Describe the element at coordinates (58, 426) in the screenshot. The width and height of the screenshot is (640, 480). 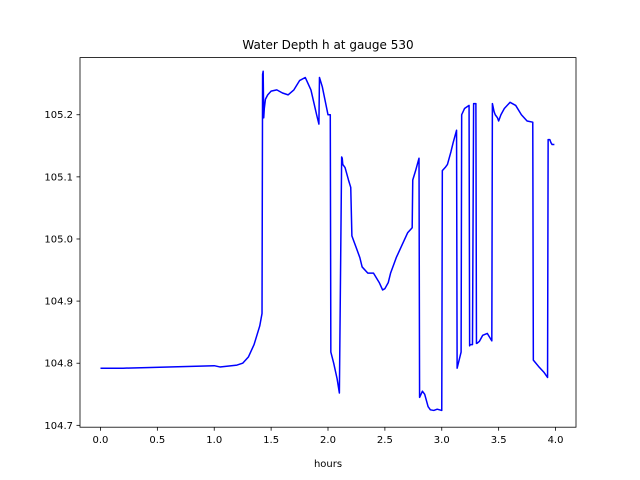
I see `y-tick-label: 104.7` at that location.